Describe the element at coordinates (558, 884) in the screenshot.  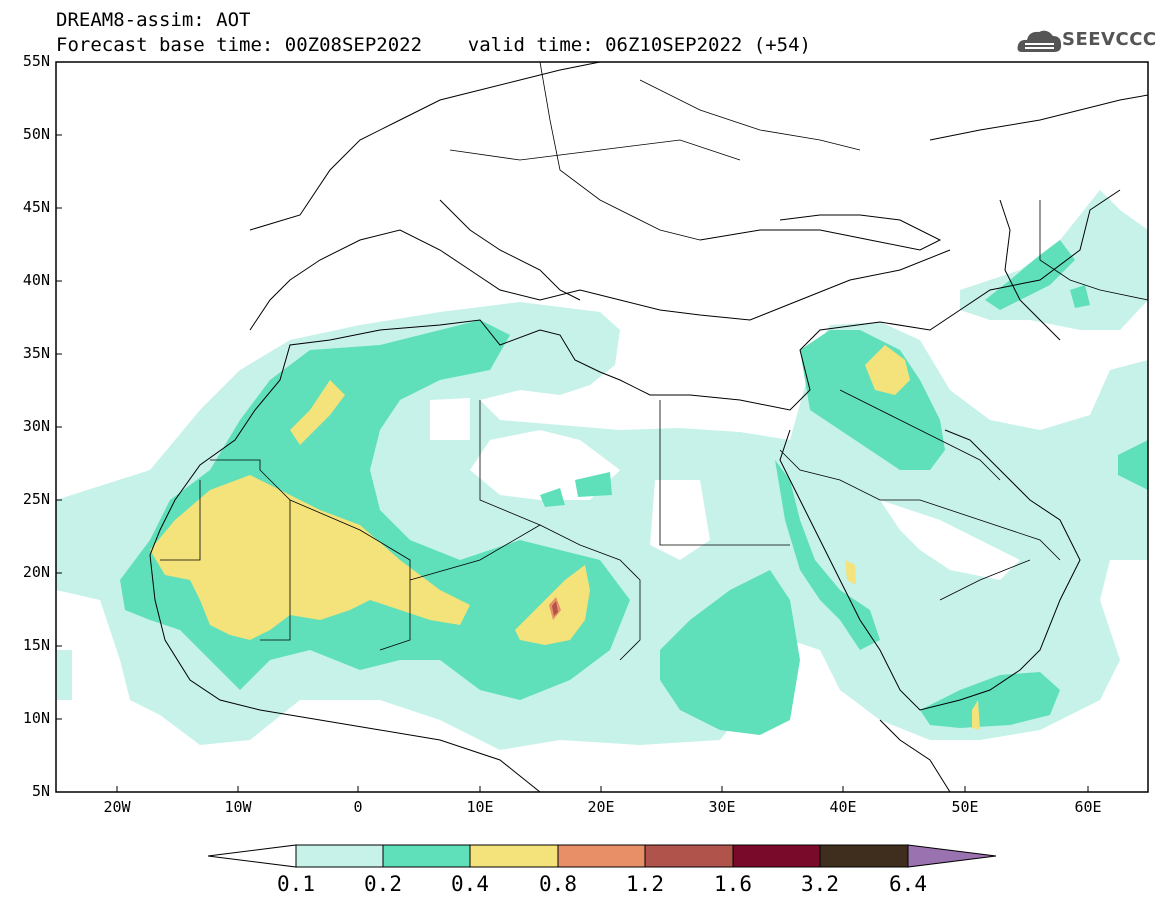
I see `colorbar-label: 0.8` at that location.